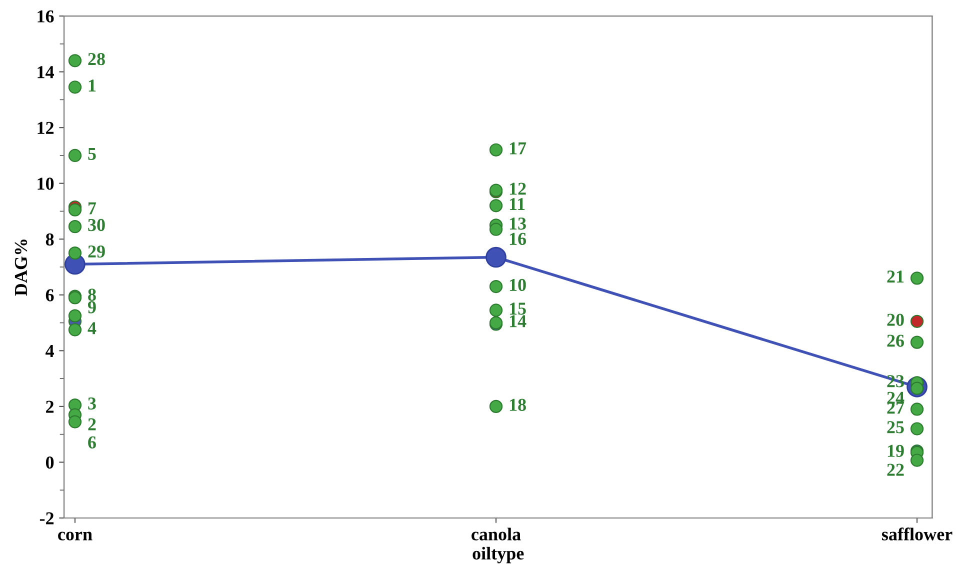  What do you see at coordinates (518, 404) in the screenshot?
I see `annotation: 18` at bounding box center [518, 404].